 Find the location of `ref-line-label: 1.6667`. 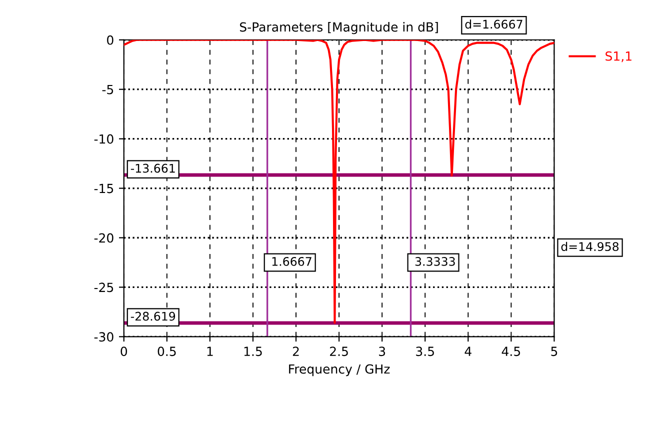

ref-line-label: 1.6667 is located at coordinates (292, 261).